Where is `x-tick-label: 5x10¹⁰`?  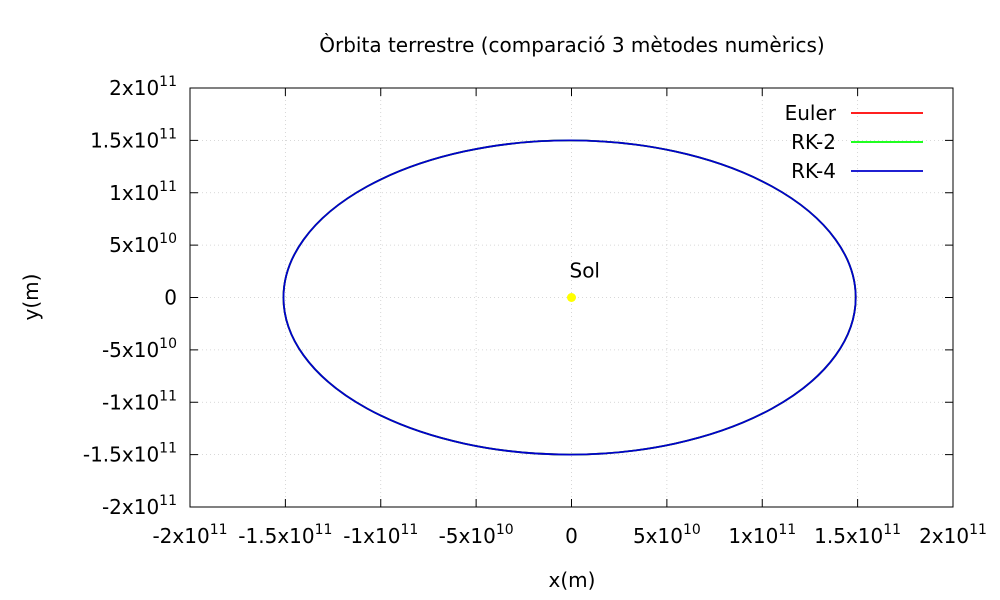
x-tick-label: 5x10¹⁰ is located at coordinates (667, 535).